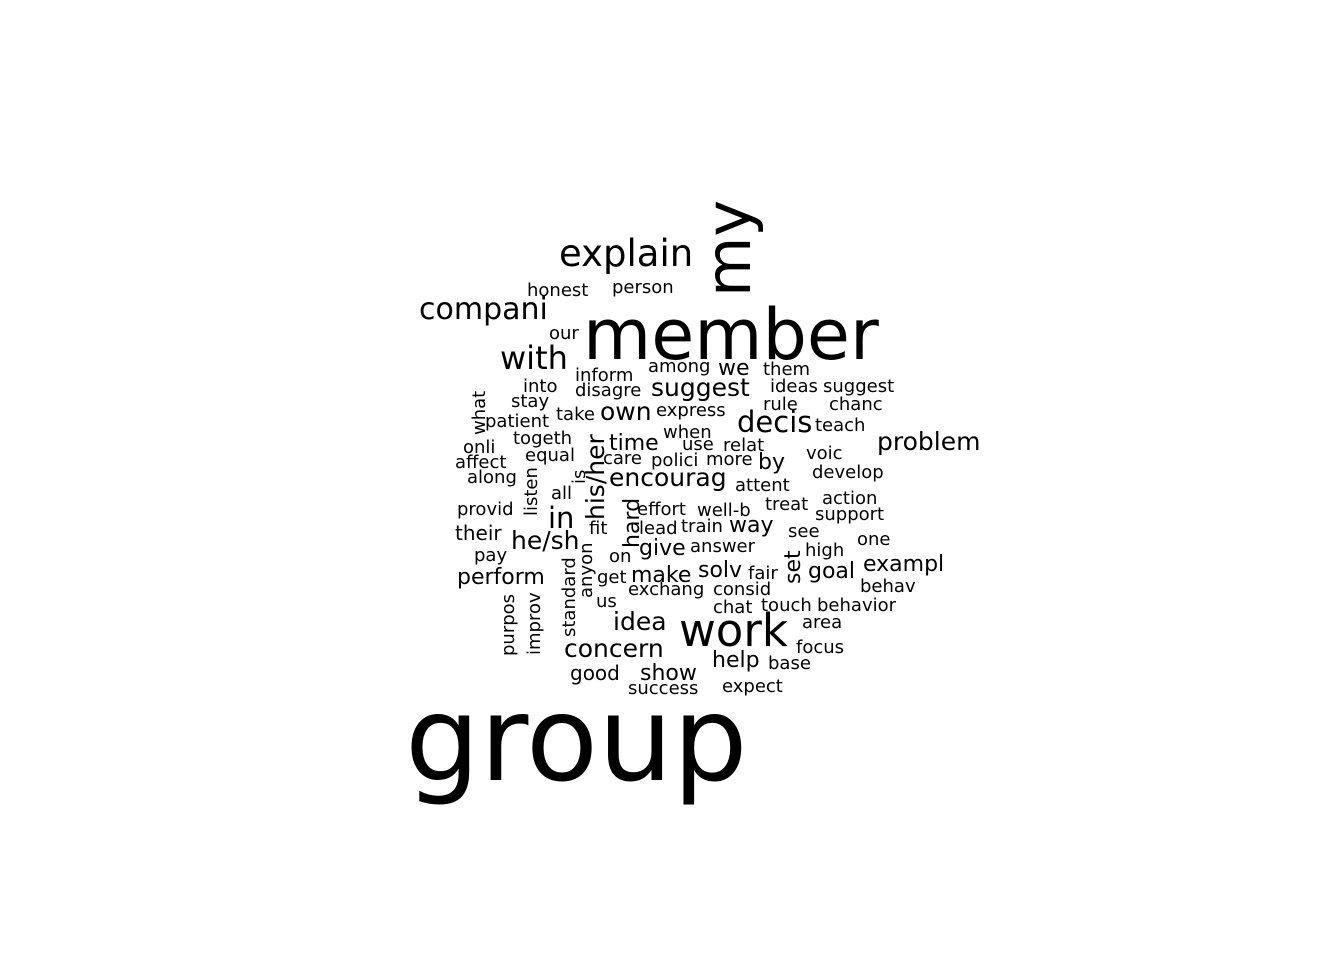  I want to click on word-group: group, so click(576, 739).